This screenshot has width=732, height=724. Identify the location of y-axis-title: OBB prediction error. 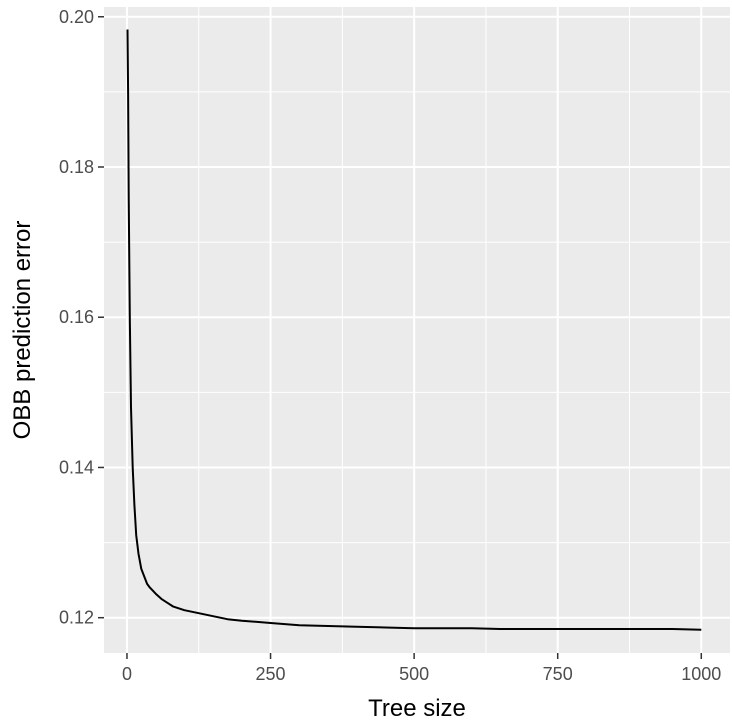
(22, 330).